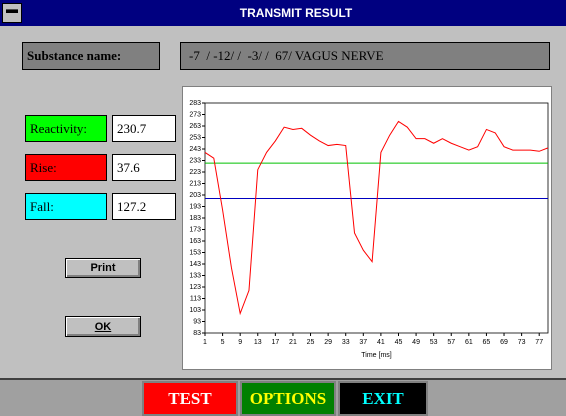 This screenshot has height=416, width=566. What do you see at coordinates (451, 342) in the screenshot?
I see `x-tick-label: 57` at bounding box center [451, 342].